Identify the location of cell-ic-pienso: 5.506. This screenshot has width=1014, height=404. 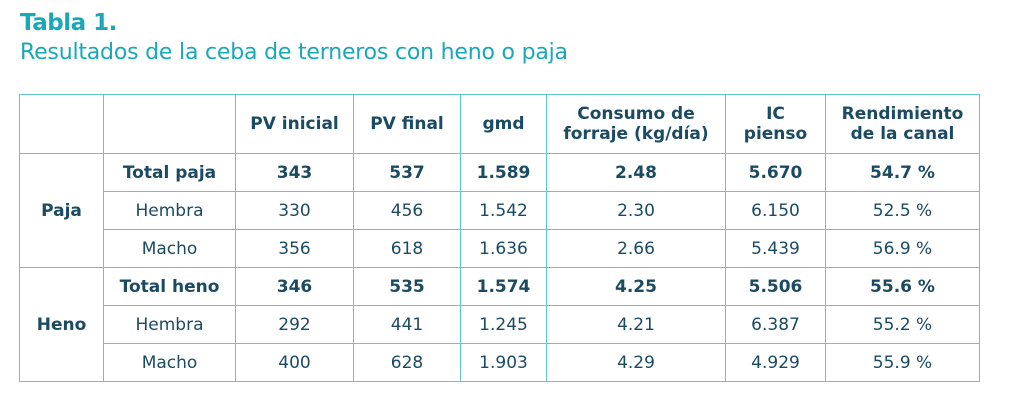
(775, 286).